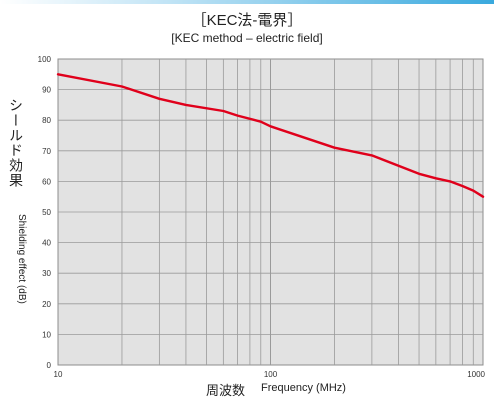 The height and width of the screenshot is (401, 494). Describe the element at coordinates (271, 374) in the screenshot. I see `x-tick-label: 100` at that location.